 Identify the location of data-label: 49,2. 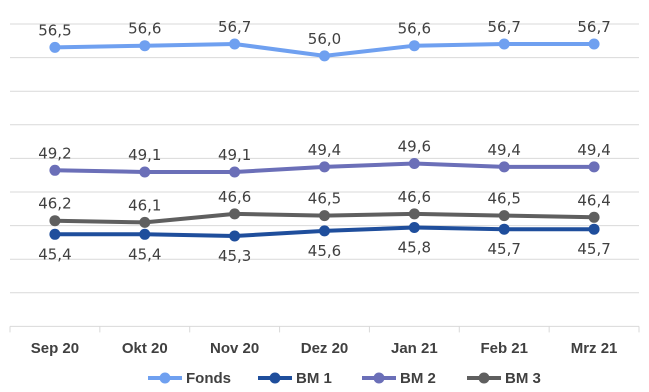
(54, 153).